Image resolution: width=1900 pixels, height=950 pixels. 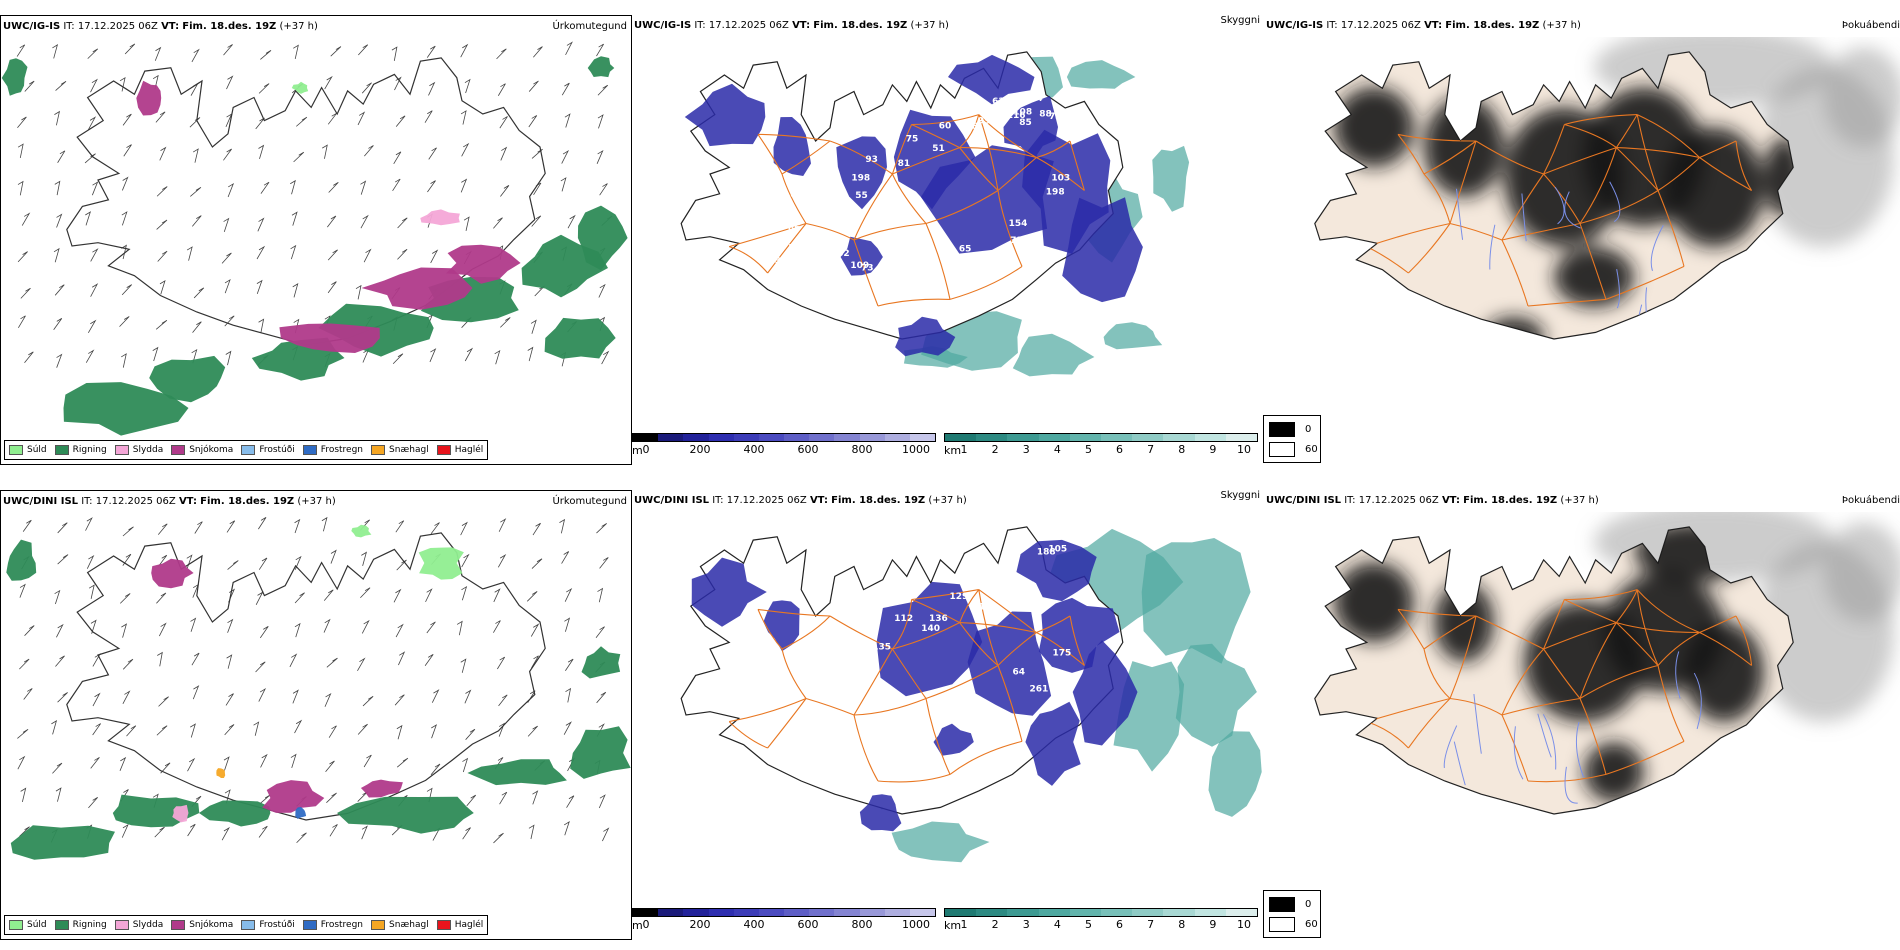 What do you see at coordinates (859, 266) in the screenshot?
I see `visibility-value-label: 109` at bounding box center [859, 266].